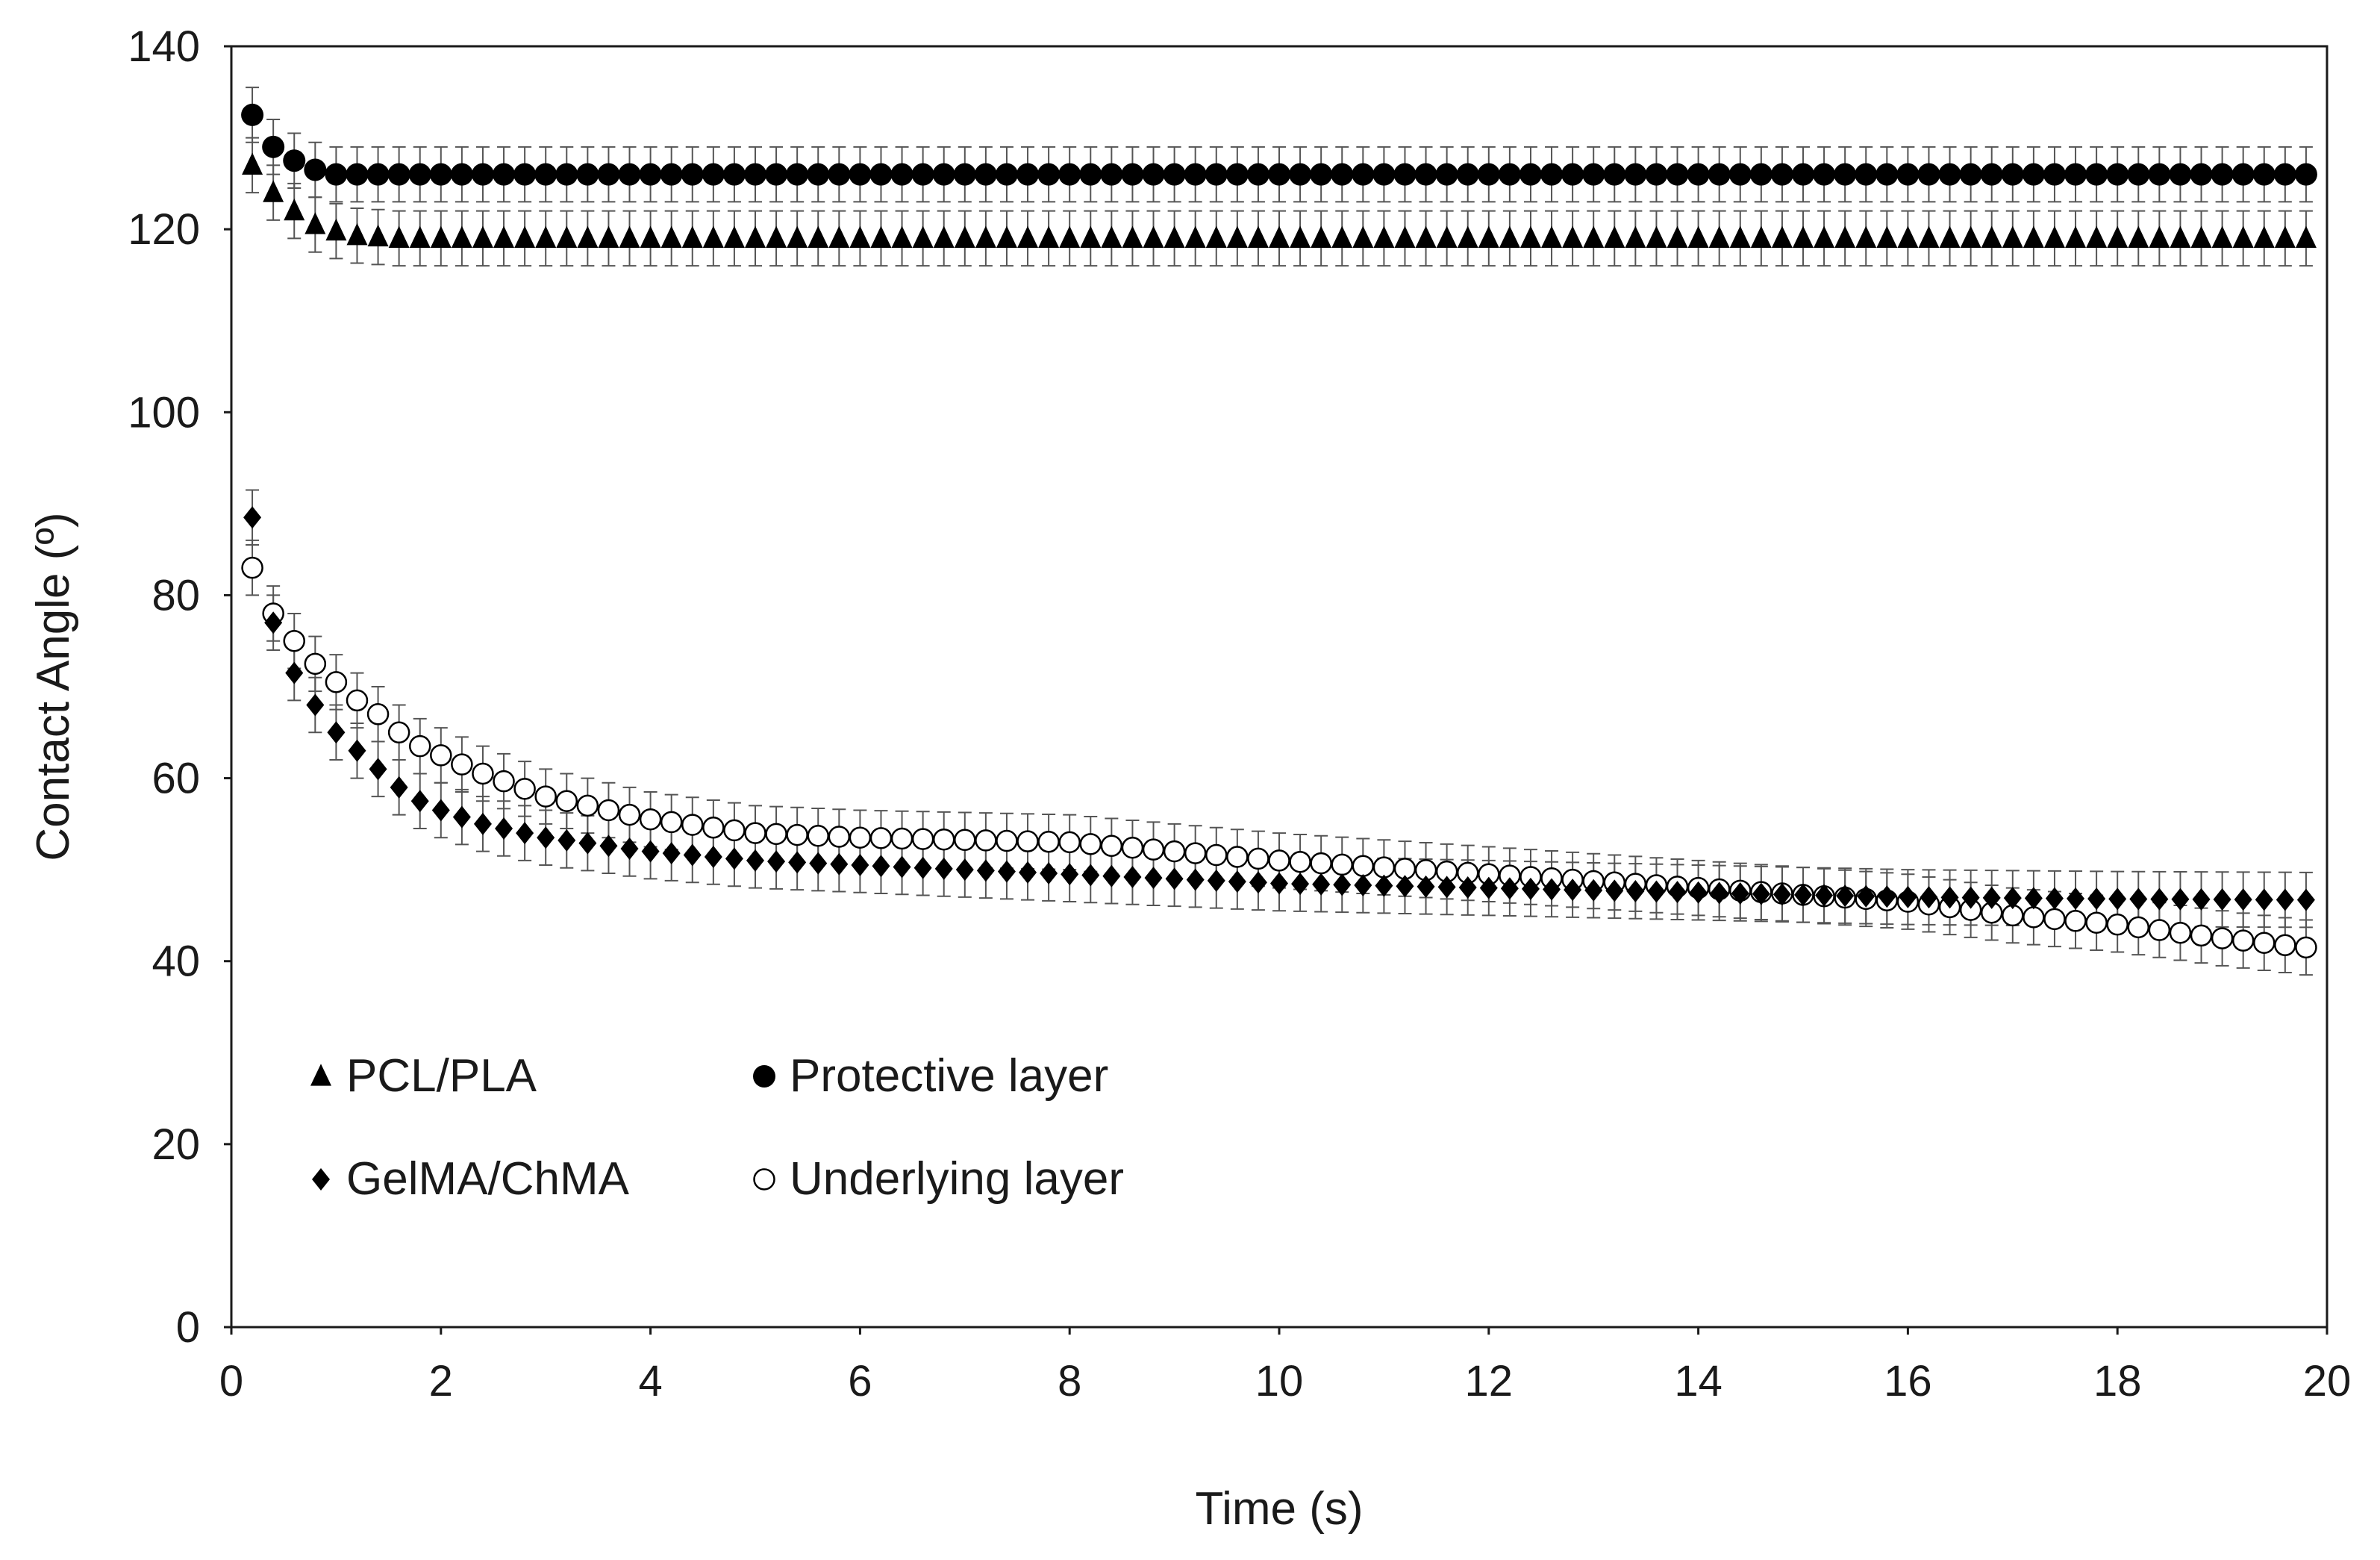 This screenshot has width=2380, height=1560. What do you see at coordinates (441, 1076) in the screenshot?
I see `legend-label-pcl-pla: PCL/PLA` at bounding box center [441, 1076].